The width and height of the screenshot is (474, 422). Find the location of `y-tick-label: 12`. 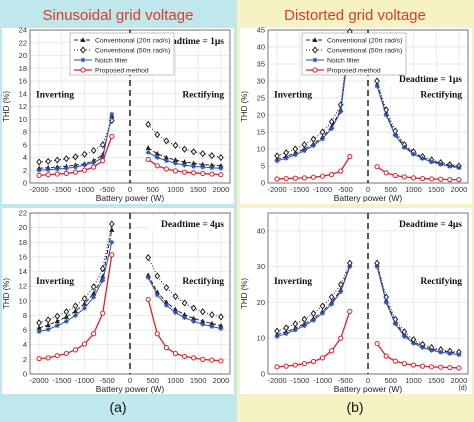

y-tick-label: 12 is located at coordinates (23, 106).